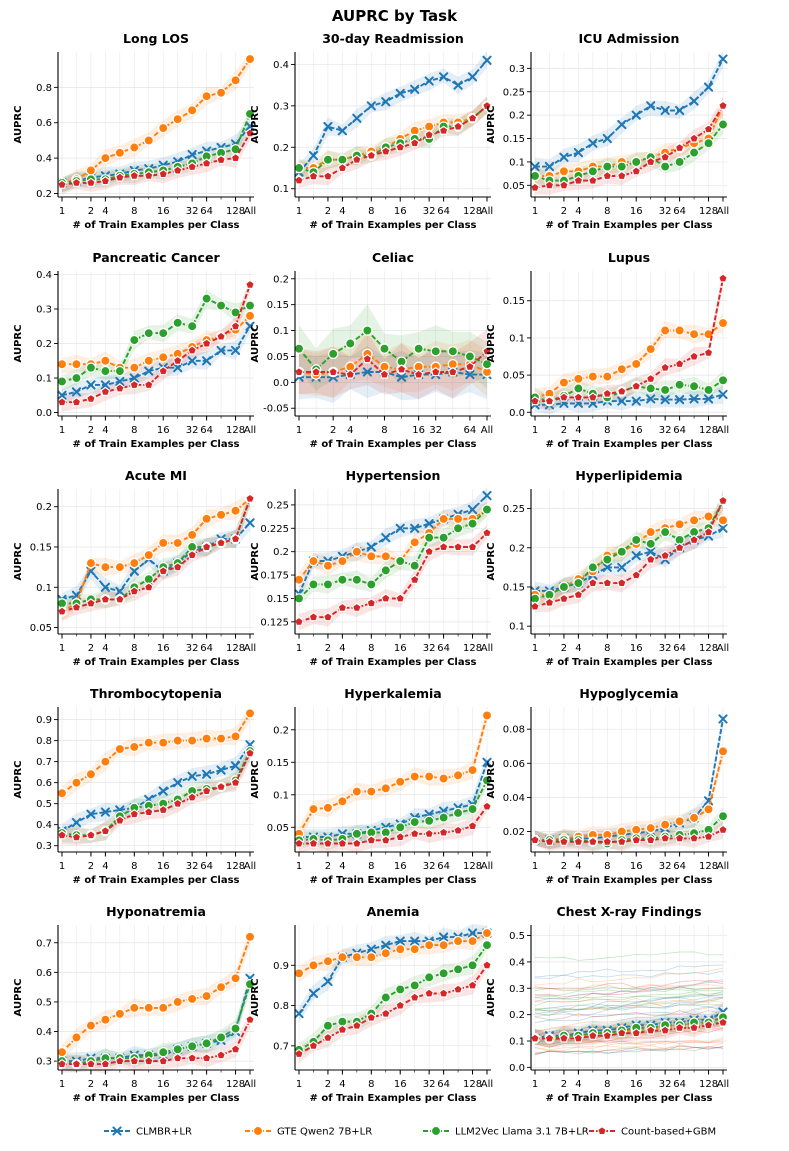 The image size is (789, 1151). What do you see at coordinates (393, 475) in the screenshot?
I see `panel-title: Hypertension` at bounding box center [393, 475].